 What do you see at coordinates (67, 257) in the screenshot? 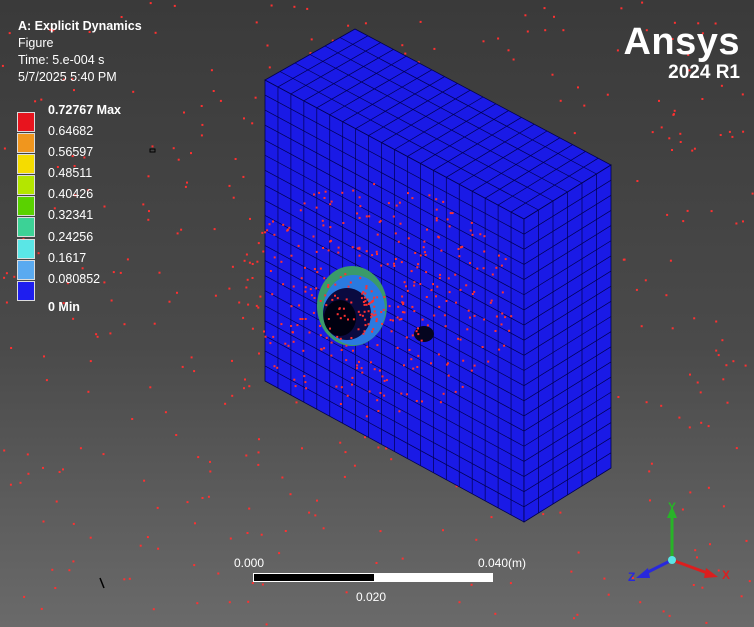
I see `legend-label: 0.1617` at bounding box center [67, 257].